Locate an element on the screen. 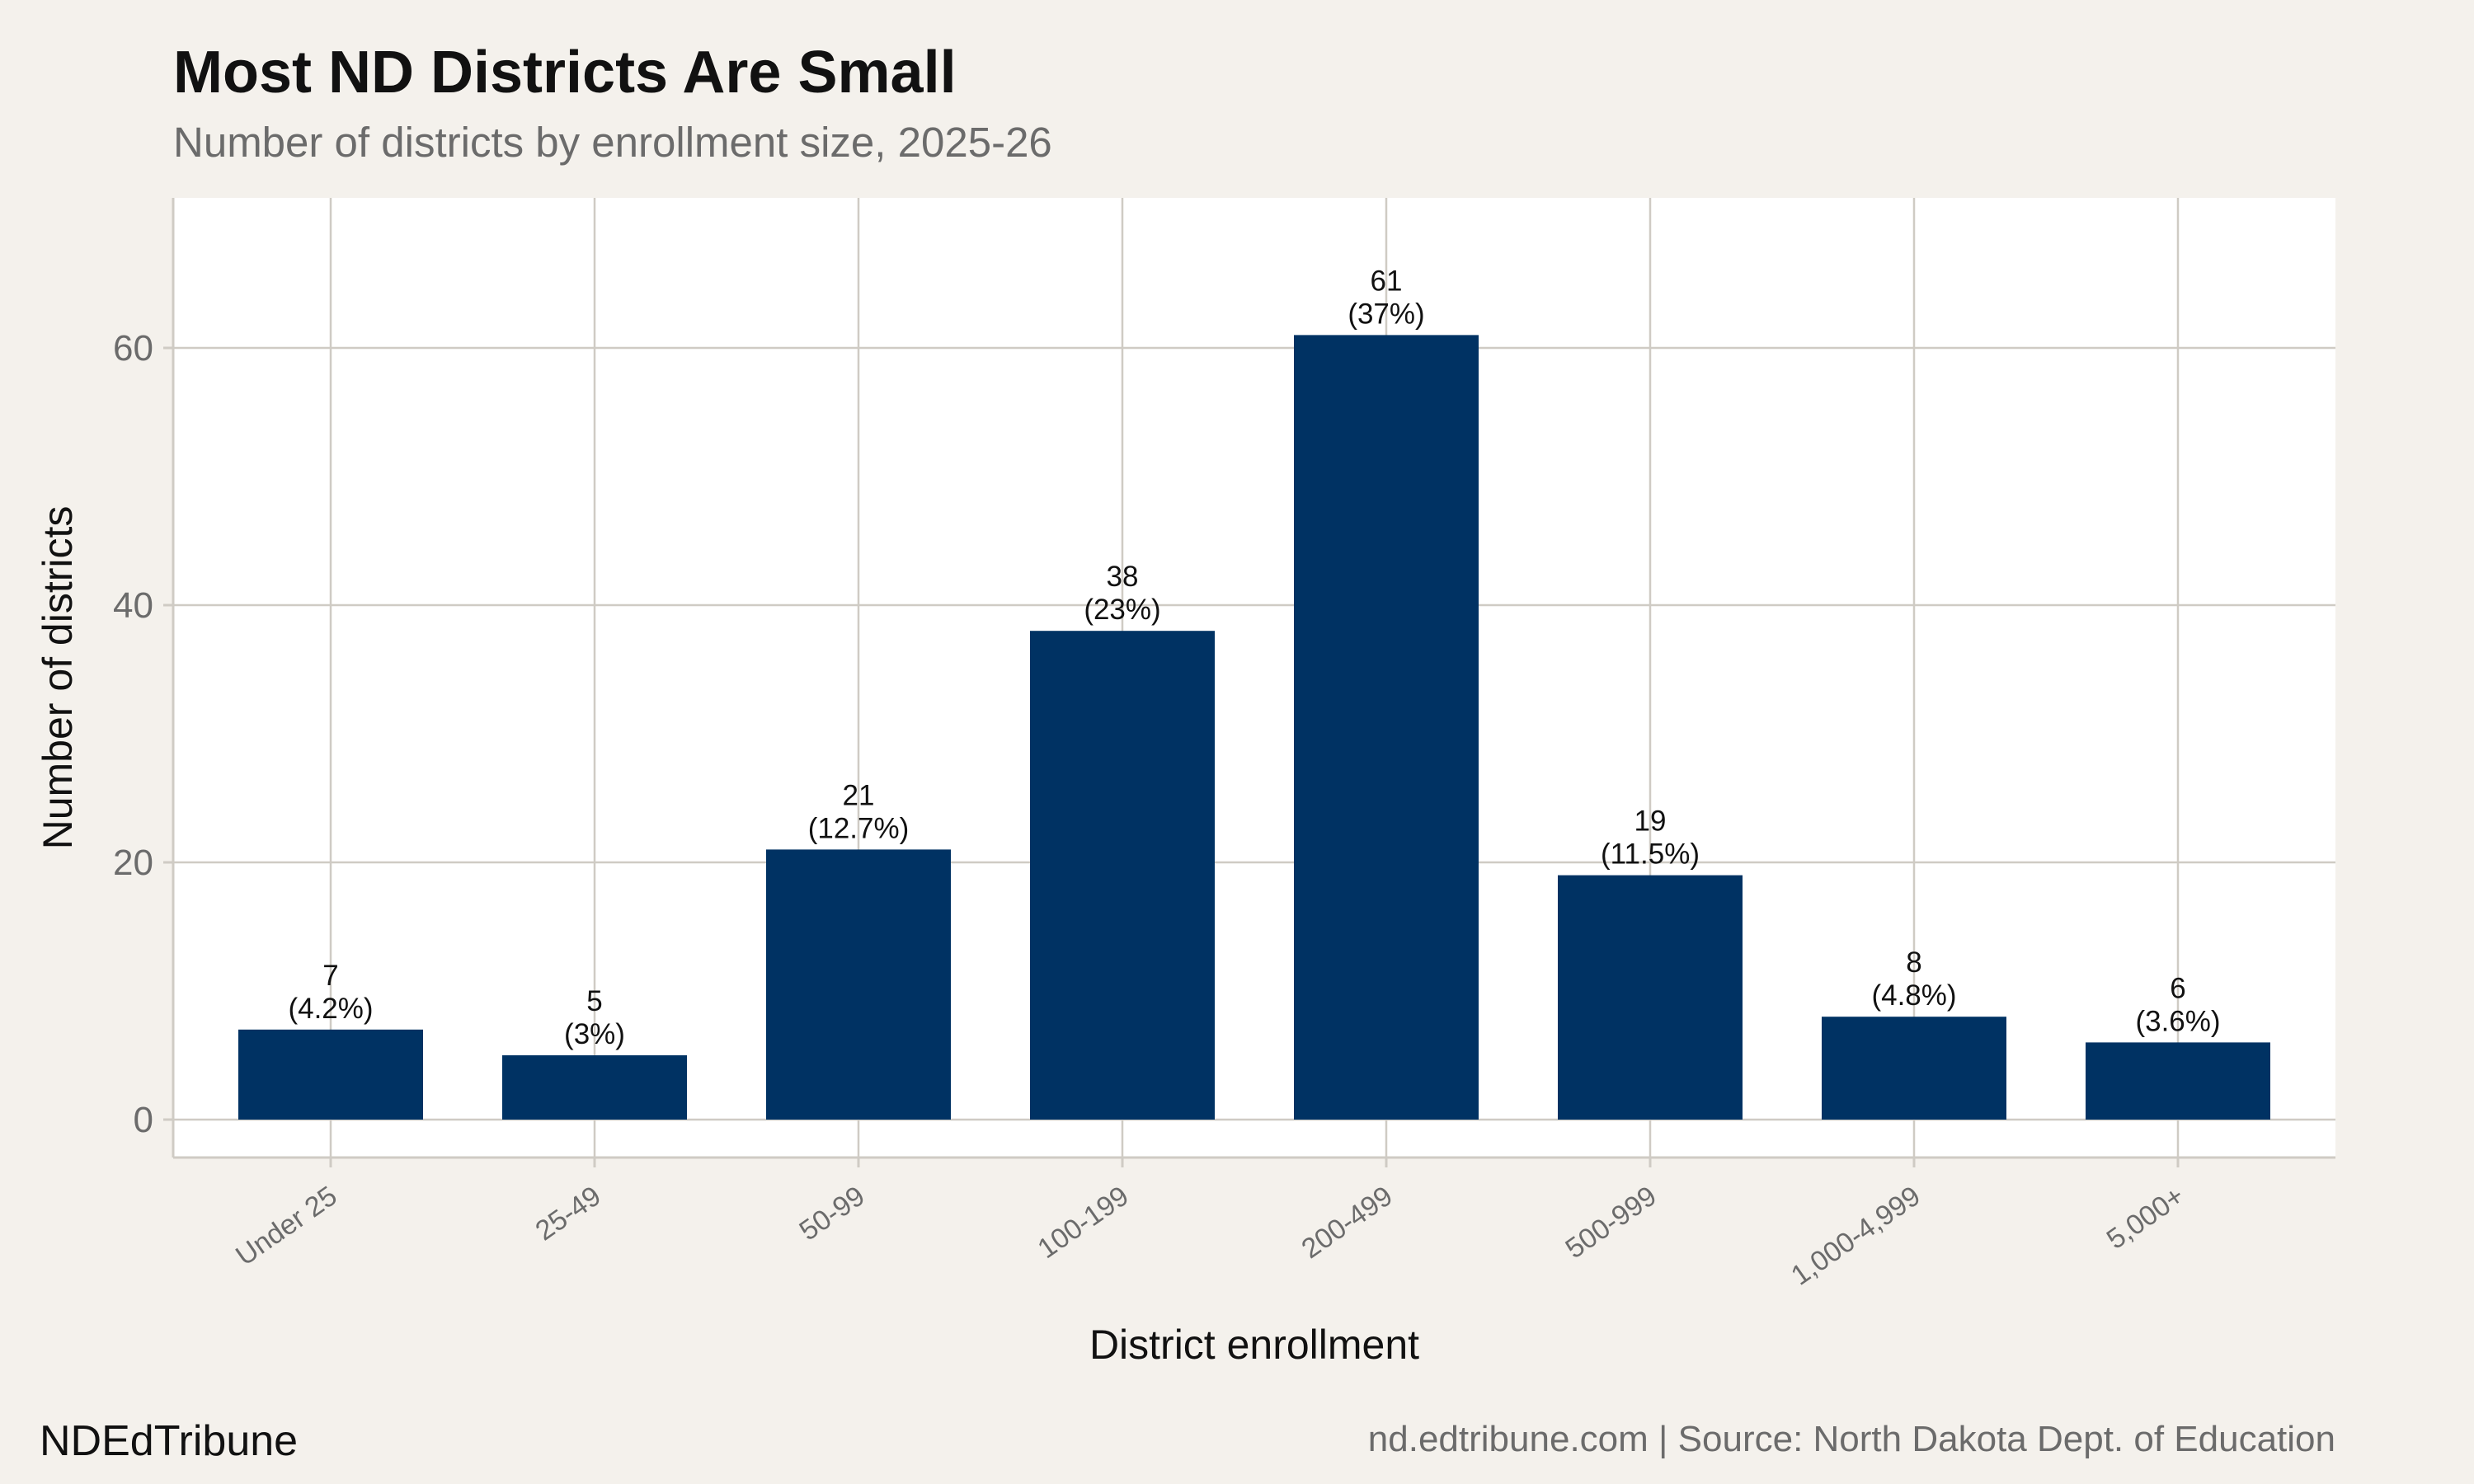 The width and height of the screenshot is (2474, 1484). y-tick-label: 0 is located at coordinates (143, 1120).